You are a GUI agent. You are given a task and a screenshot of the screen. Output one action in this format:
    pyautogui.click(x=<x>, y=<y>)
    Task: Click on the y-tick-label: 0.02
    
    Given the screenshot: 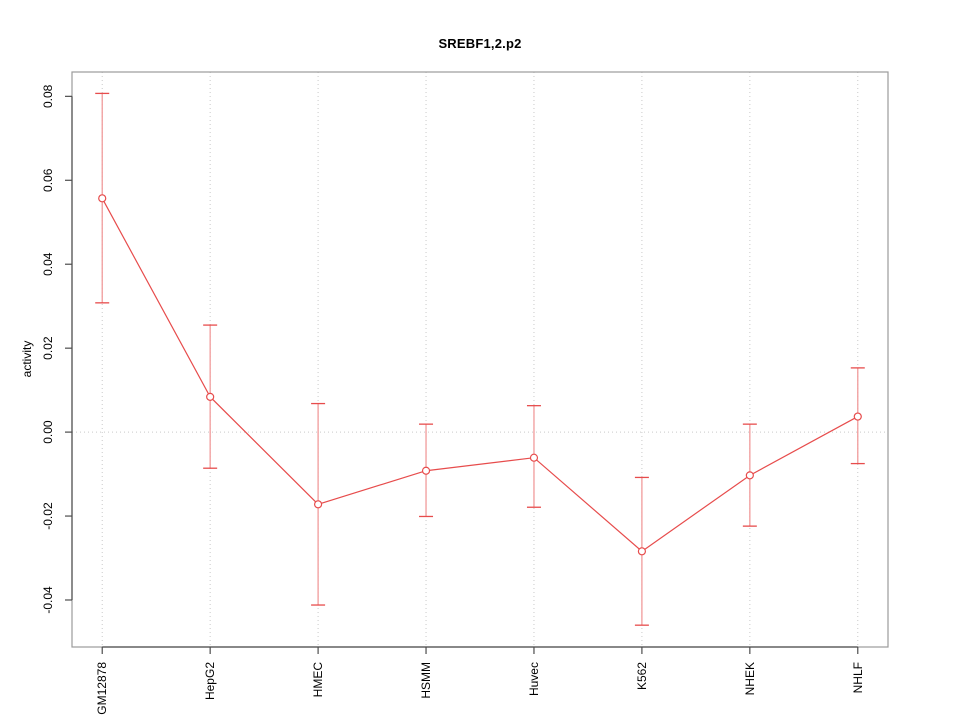 What is the action you would take?
    pyautogui.click(x=48, y=348)
    